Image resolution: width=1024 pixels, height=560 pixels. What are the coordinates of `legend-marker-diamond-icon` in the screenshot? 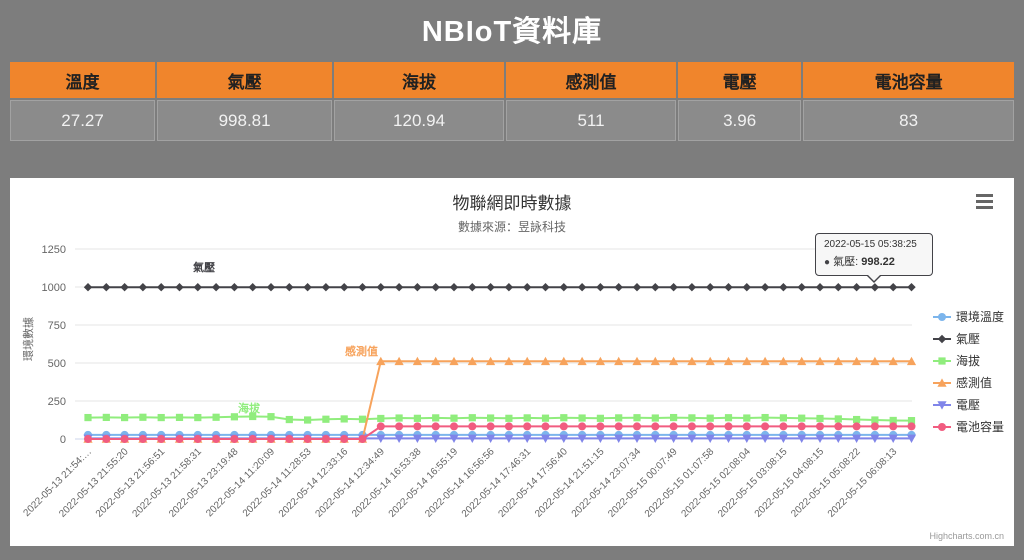 It's located at (942, 338).